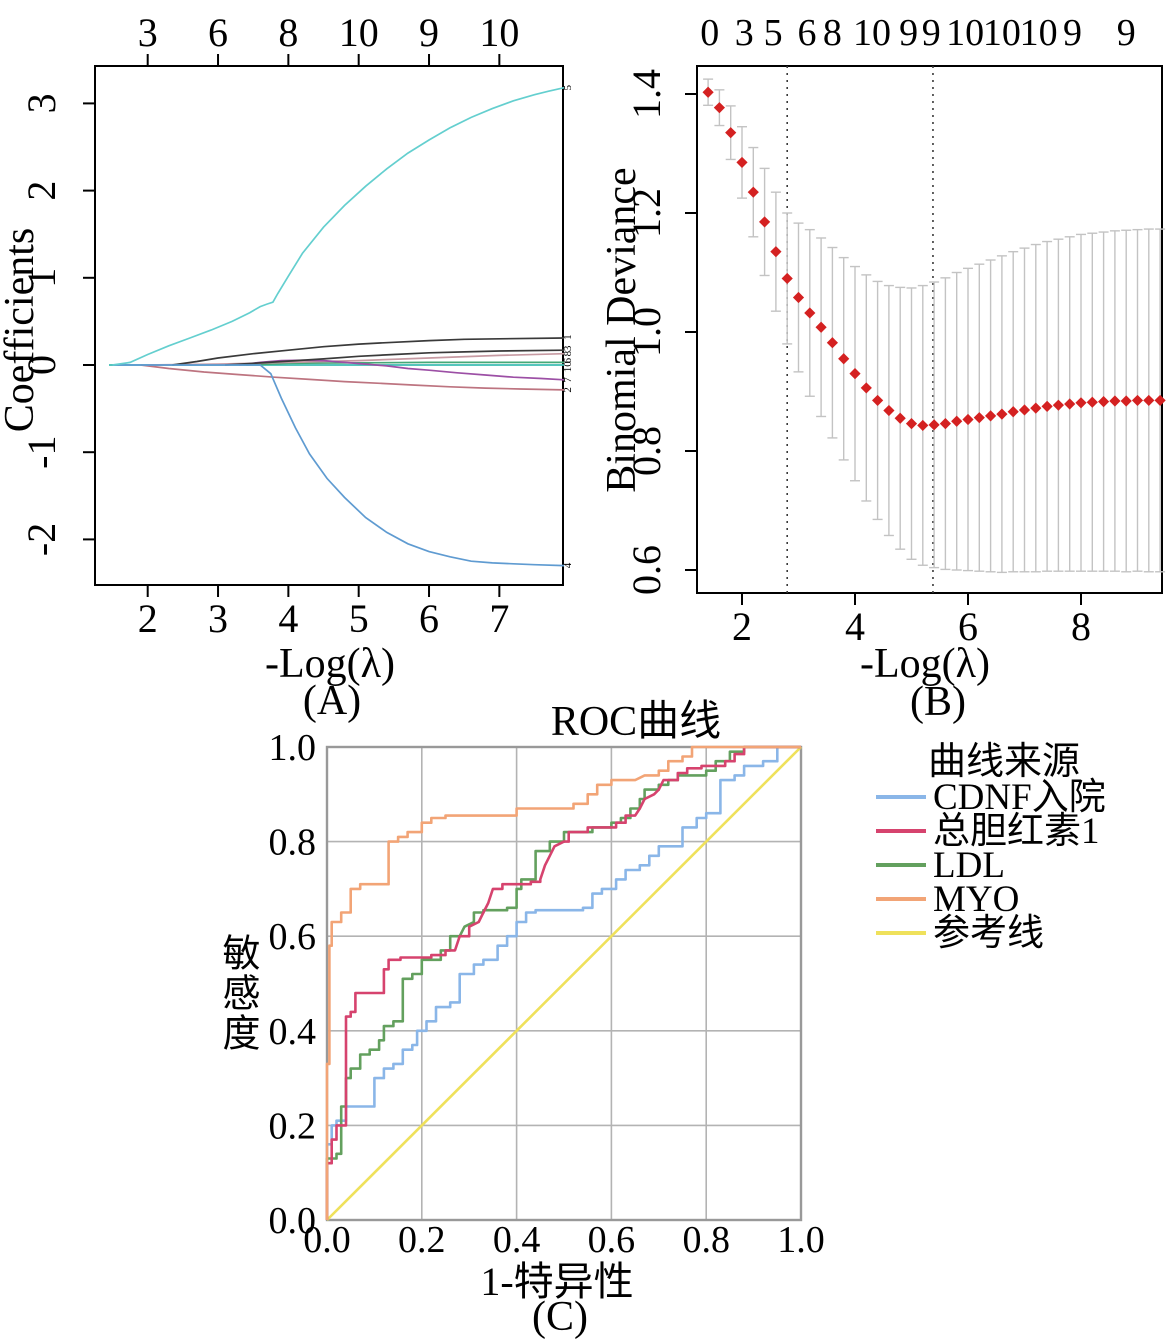  I want to click on legend-item: LDL, so click(991, 865).